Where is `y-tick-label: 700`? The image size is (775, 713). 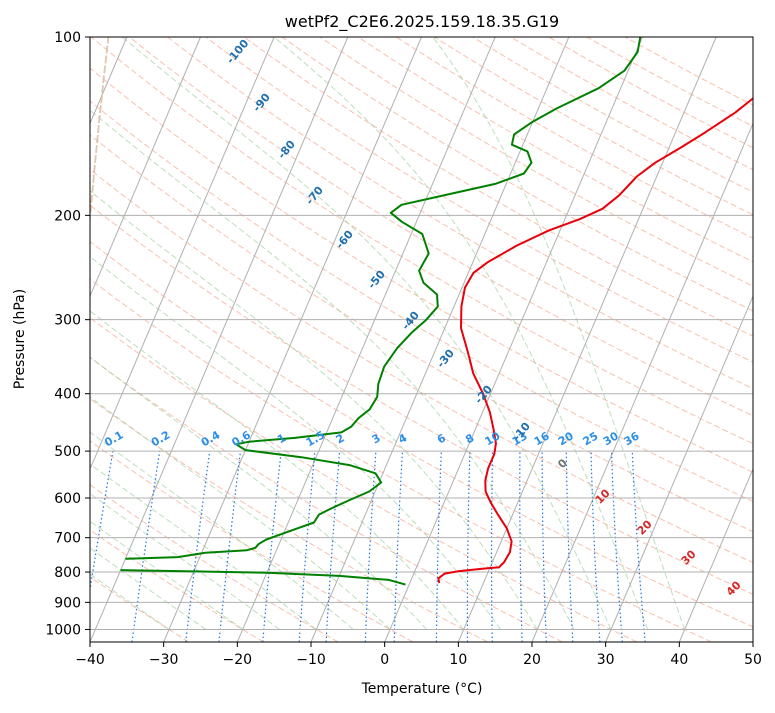
y-tick-label: 700 is located at coordinates (67, 539).